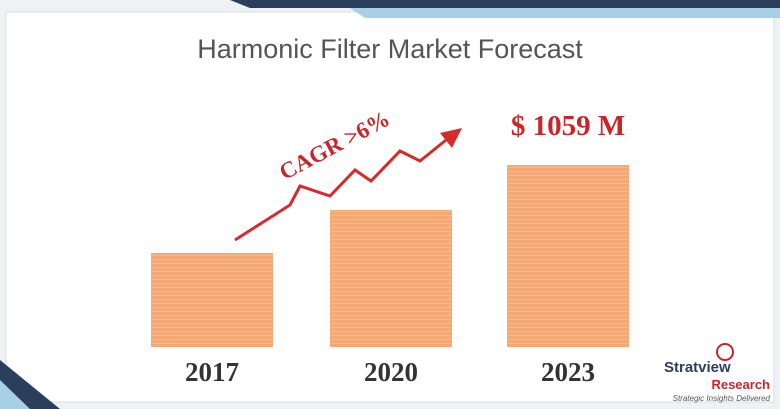 The image size is (780, 409). Describe the element at coordinates (451, 138) in the screenshot. I see `arrow-head` at that location.